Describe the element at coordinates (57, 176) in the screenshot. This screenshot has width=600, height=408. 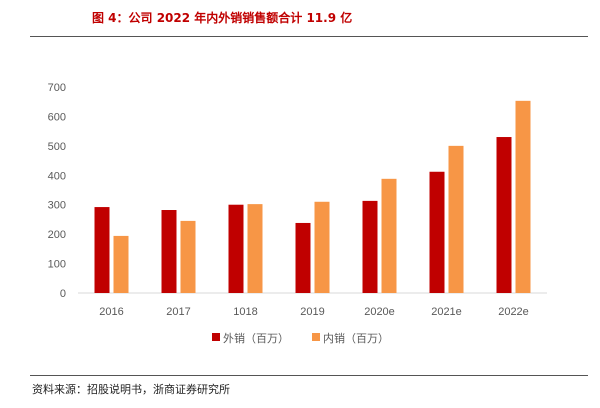
I see `y-tick-label: 400` at that location.